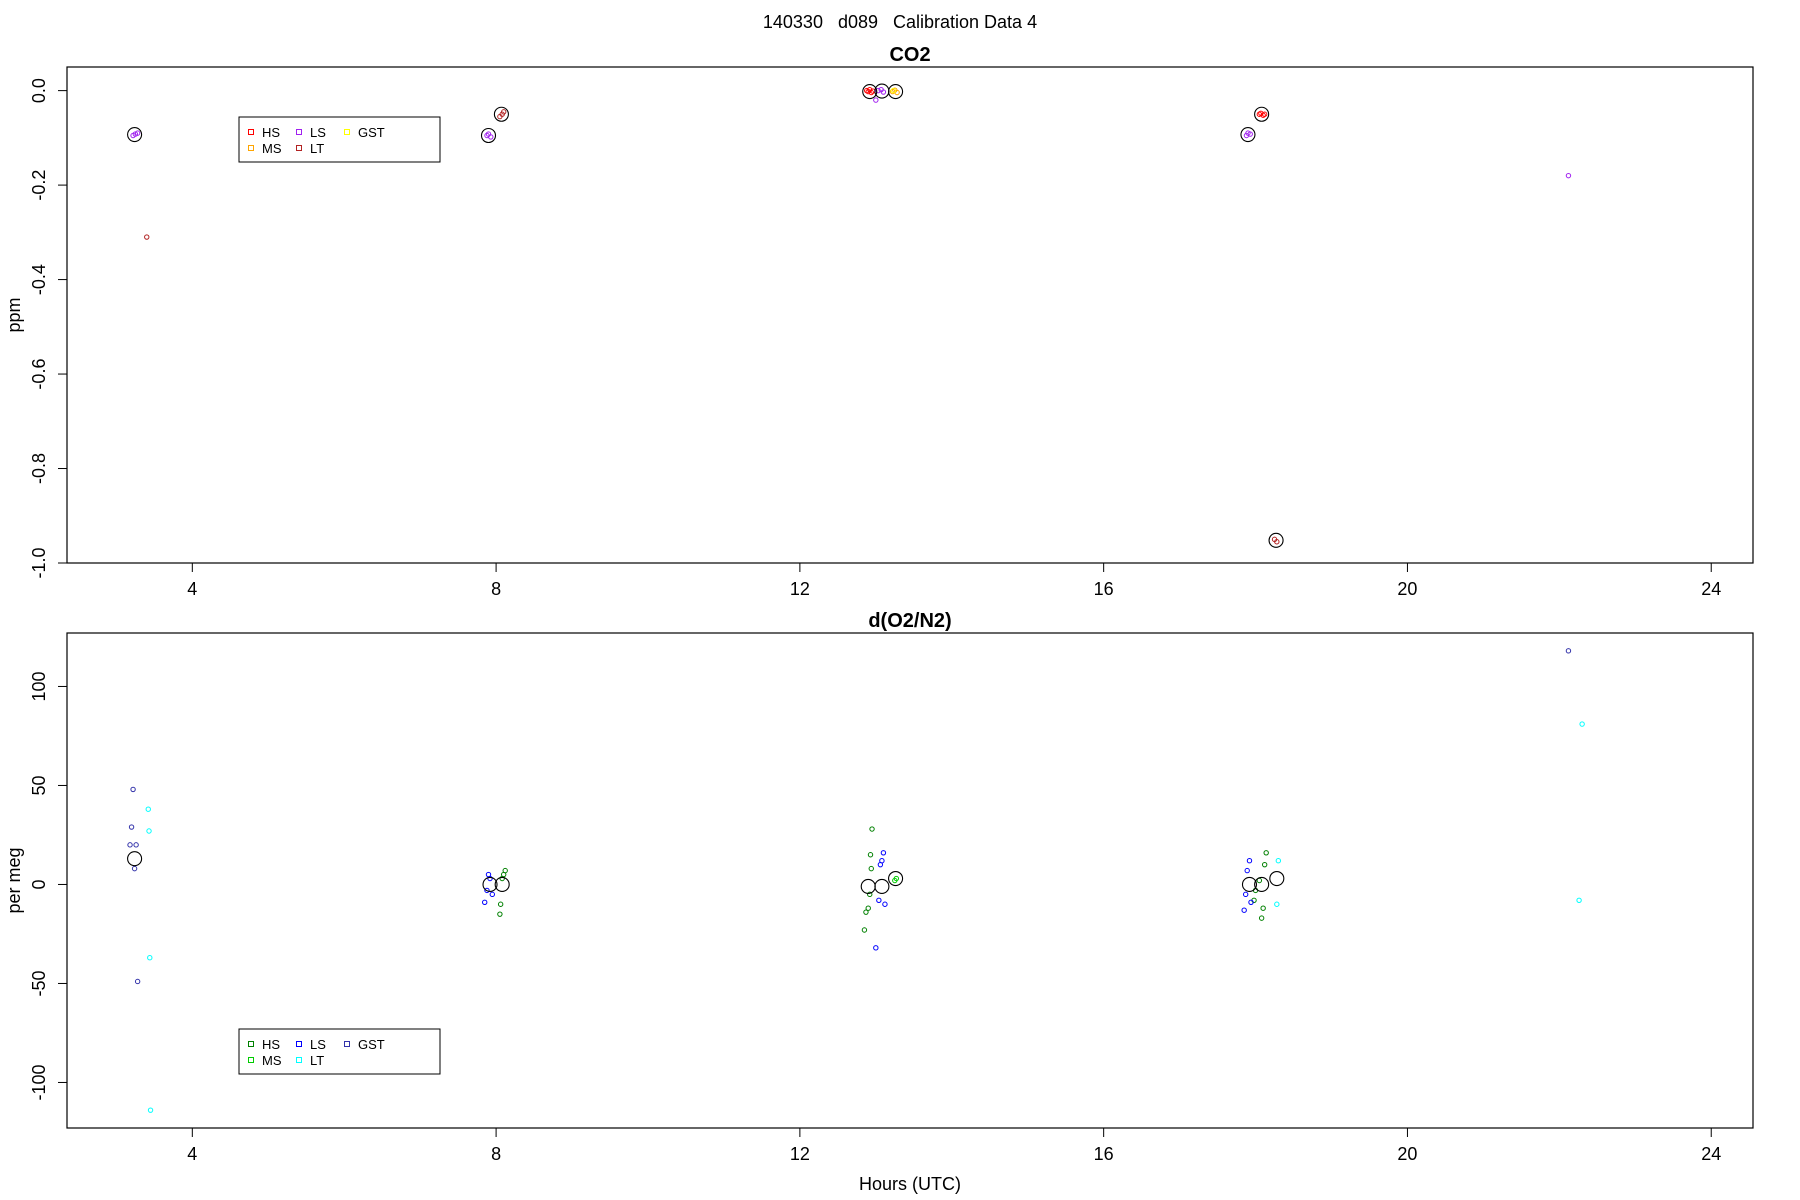 Image resolution: width=1800 pixels, height=1200 pixels. Describe the element at coordinates (1711, 1154) in the screenshot. I see `o2n2-xtick-label: 24` at that location.